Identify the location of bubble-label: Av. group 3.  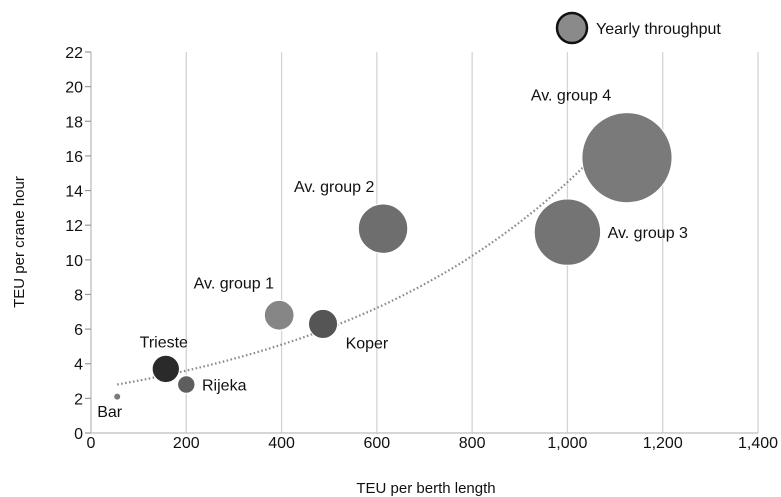
(648, 233).